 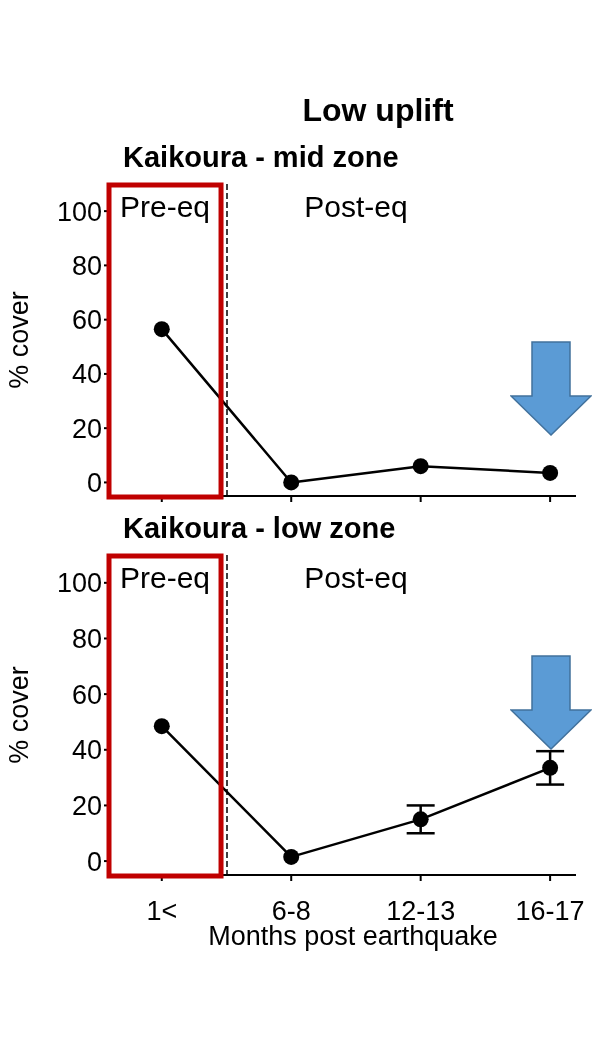 I want to click on x-tick-label: 16-17, so click(x=550, y=911).